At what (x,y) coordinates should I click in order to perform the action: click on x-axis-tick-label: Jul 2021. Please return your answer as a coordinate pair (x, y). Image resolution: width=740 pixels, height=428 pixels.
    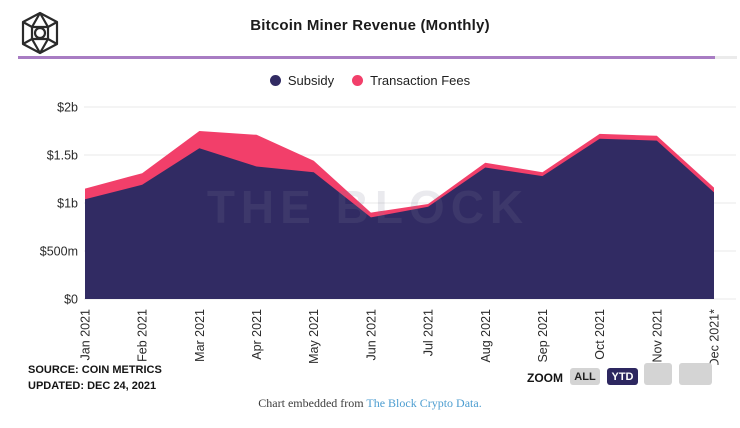
    Looking at the image, I should click on (429, 332).